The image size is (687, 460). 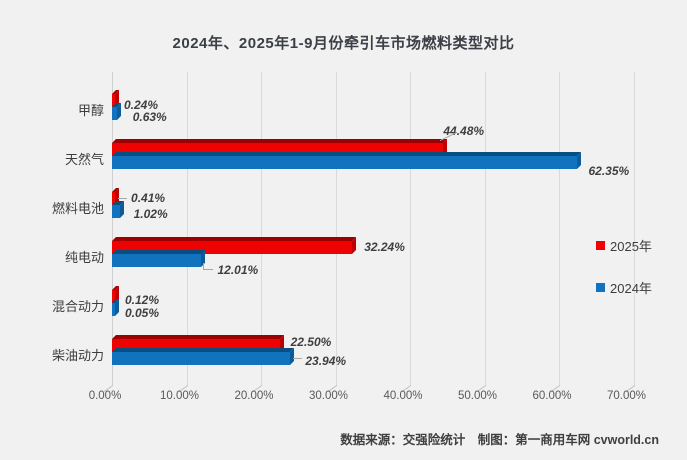 I want to click on legend-item-2025: 2025年, so click(x=624, y=245).